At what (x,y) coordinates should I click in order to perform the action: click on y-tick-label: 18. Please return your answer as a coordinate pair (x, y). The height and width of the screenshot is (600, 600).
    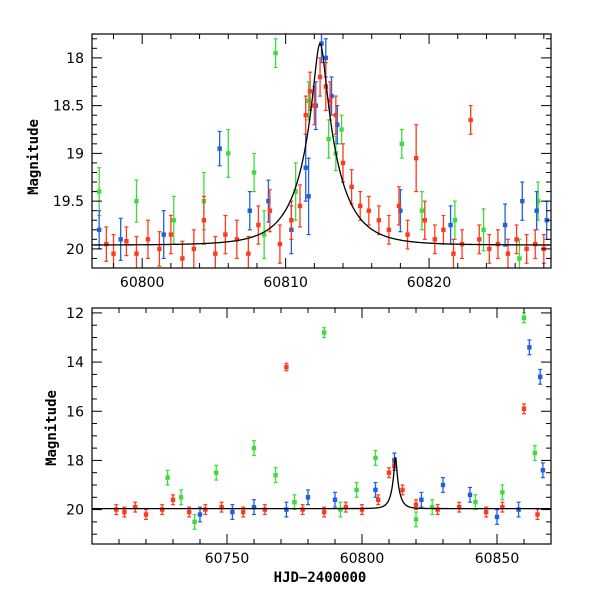
    Looking at the image, I should click on (75, 461).